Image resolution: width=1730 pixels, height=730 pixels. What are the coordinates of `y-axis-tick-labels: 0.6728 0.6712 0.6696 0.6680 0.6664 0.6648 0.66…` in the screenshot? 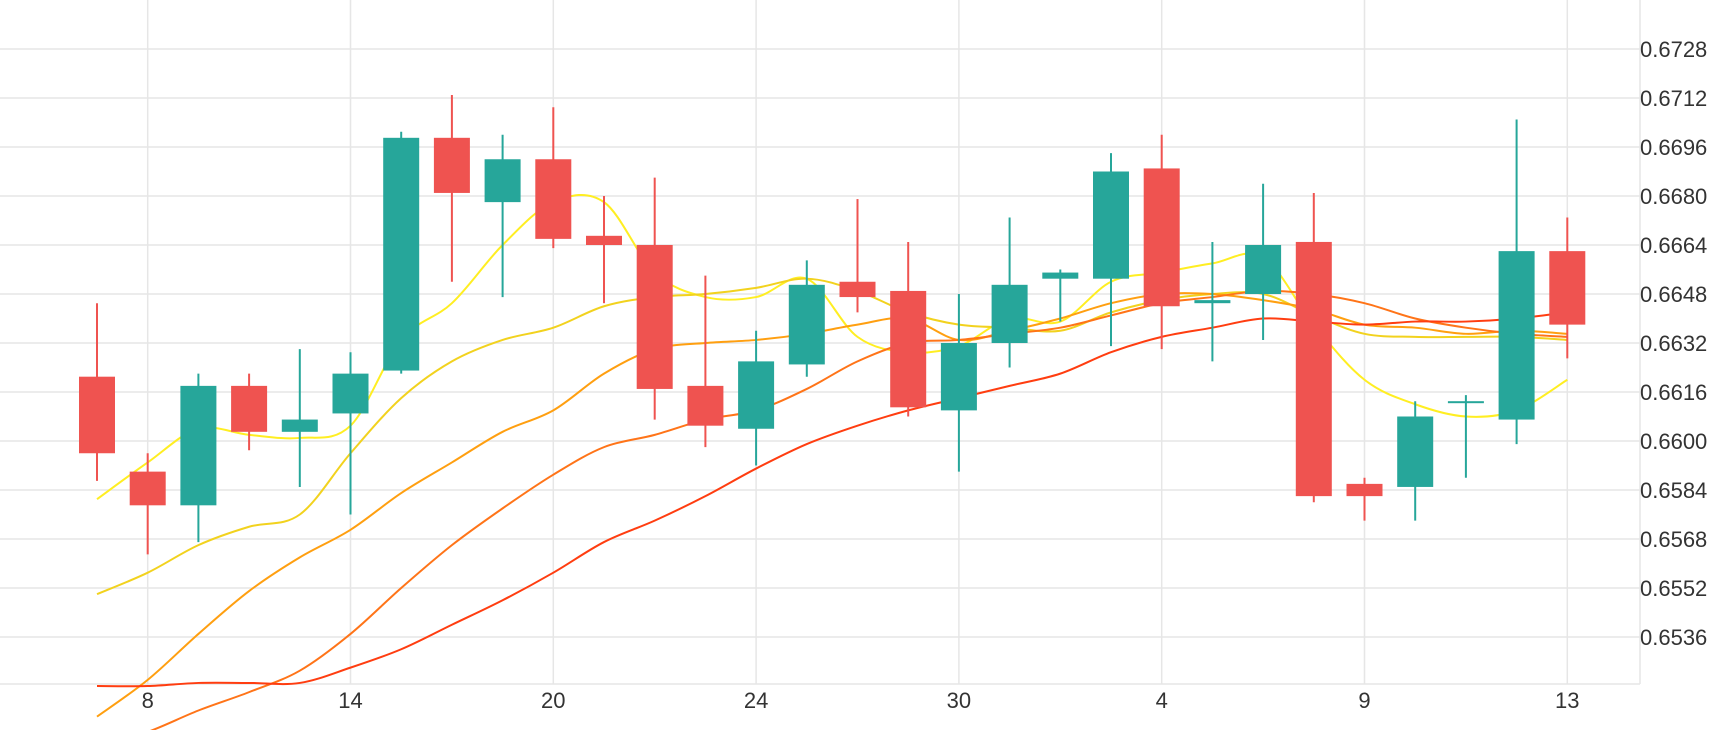 It's located at (1673, 343).